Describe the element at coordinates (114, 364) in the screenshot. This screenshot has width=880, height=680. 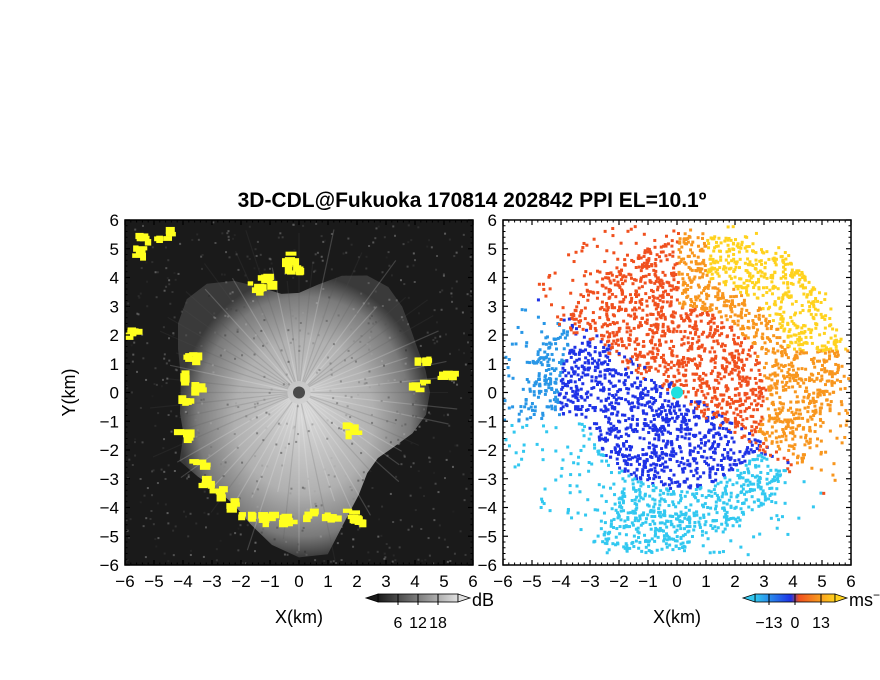
I see `y-tick-label: 1` at that location.